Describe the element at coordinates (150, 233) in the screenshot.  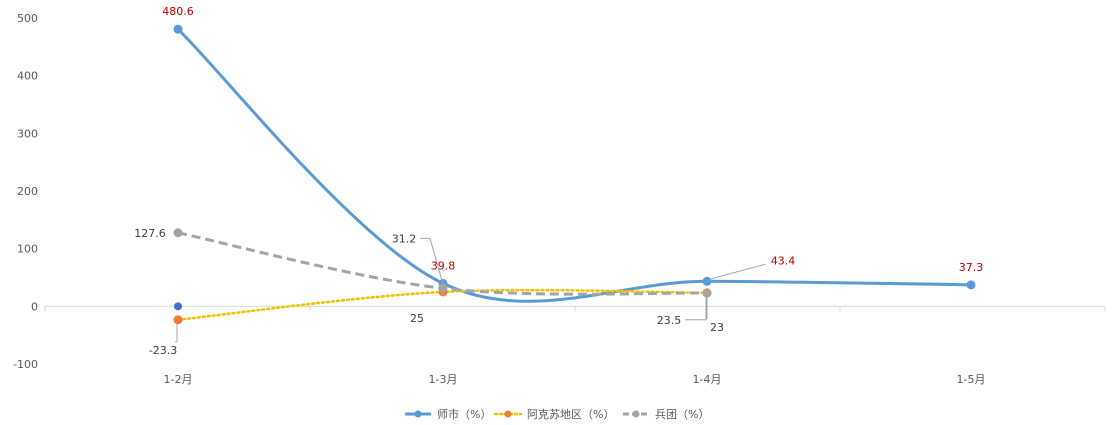
I see `data-label: 127.6` at that location.